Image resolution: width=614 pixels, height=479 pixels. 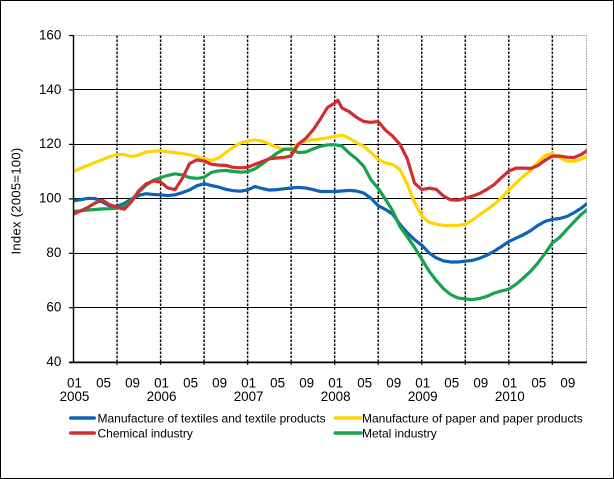 I want to click on svg-text: 2009, so click(x=423, y=396).